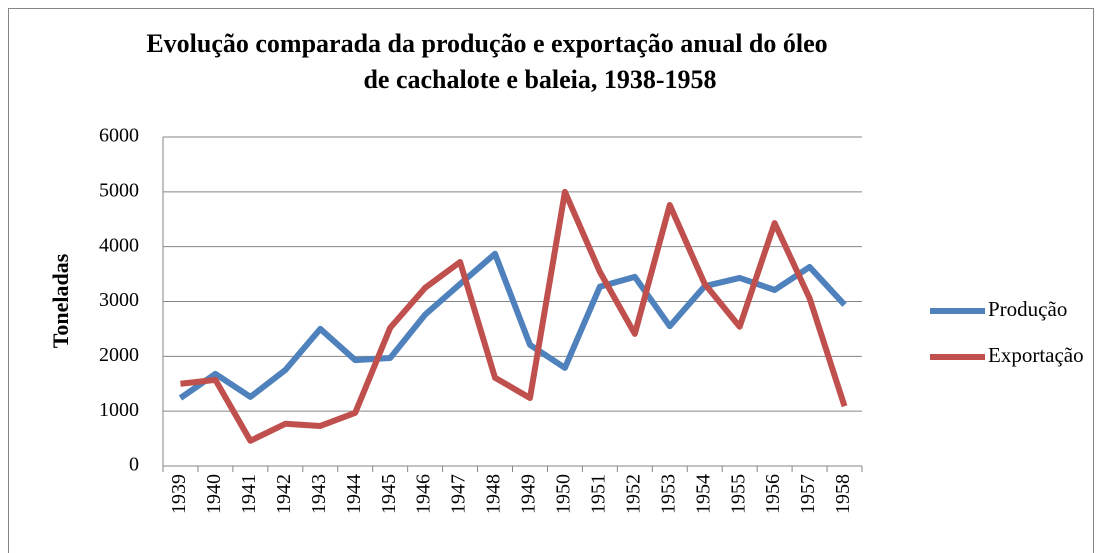  Describe the element at coordinates (119, 245) in the screenshot. I see `y-tick-label: 4000` at that location.